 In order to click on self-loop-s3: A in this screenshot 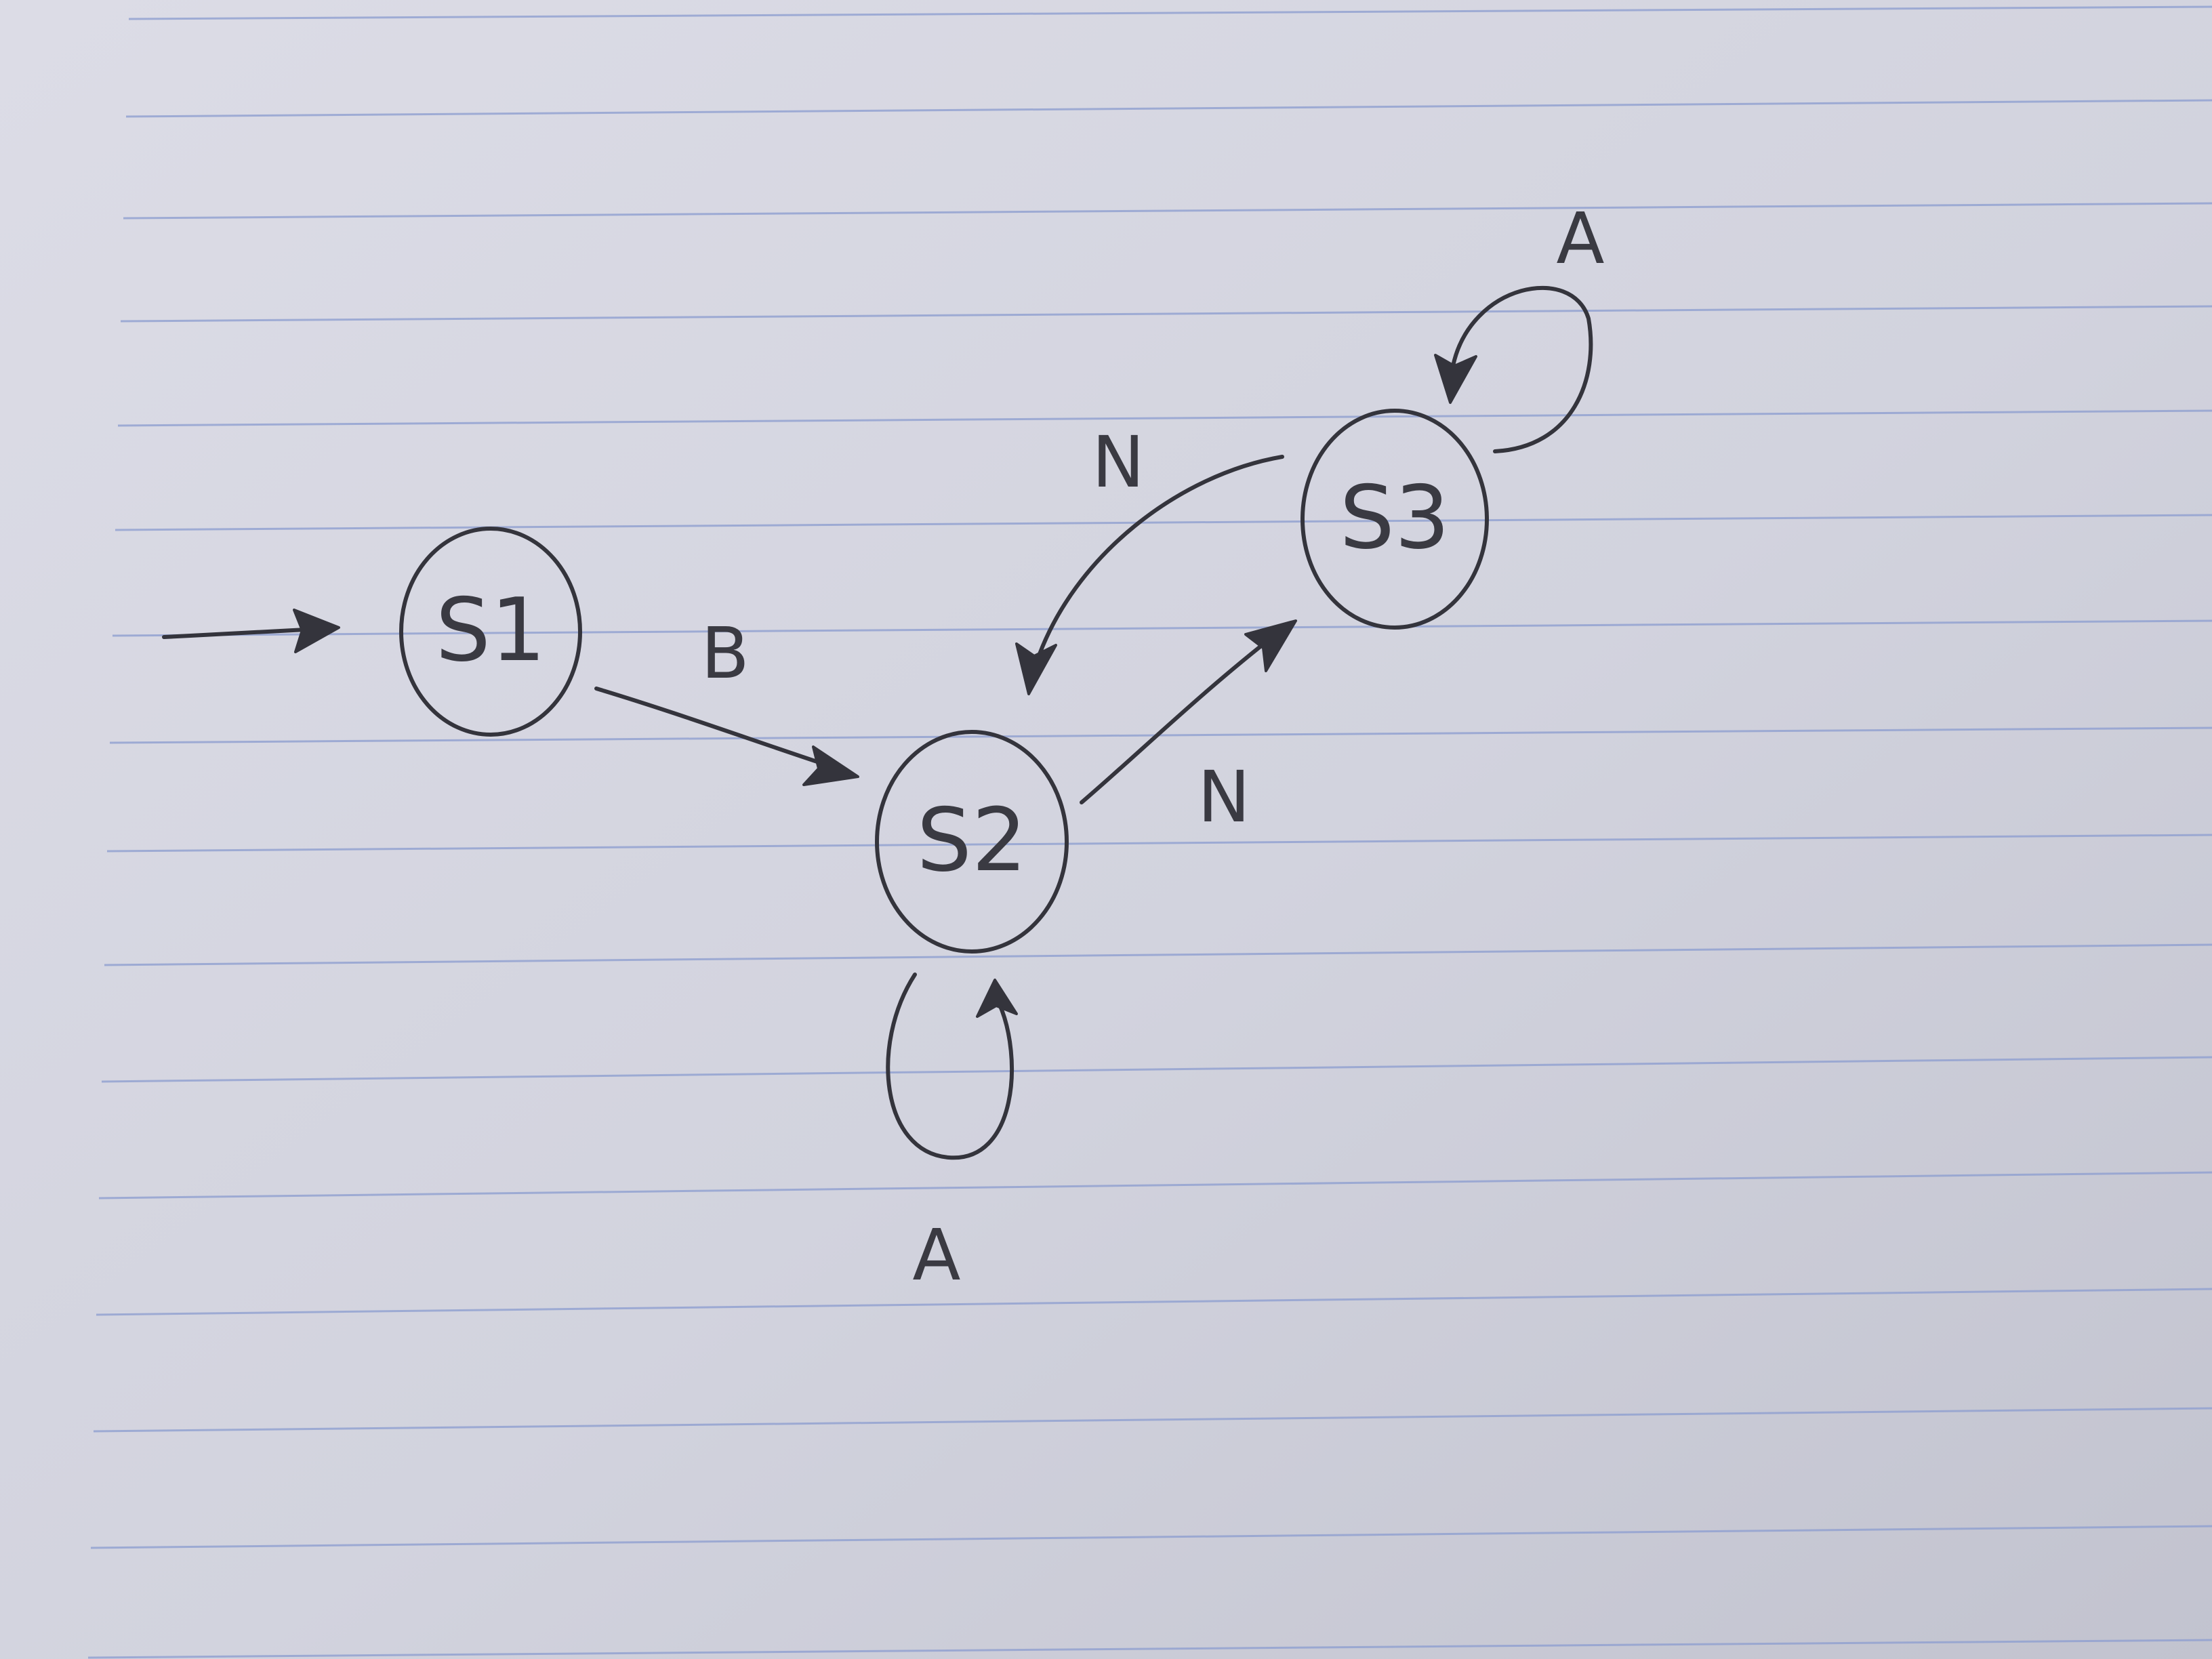, I will do `click(1520, 325)`.